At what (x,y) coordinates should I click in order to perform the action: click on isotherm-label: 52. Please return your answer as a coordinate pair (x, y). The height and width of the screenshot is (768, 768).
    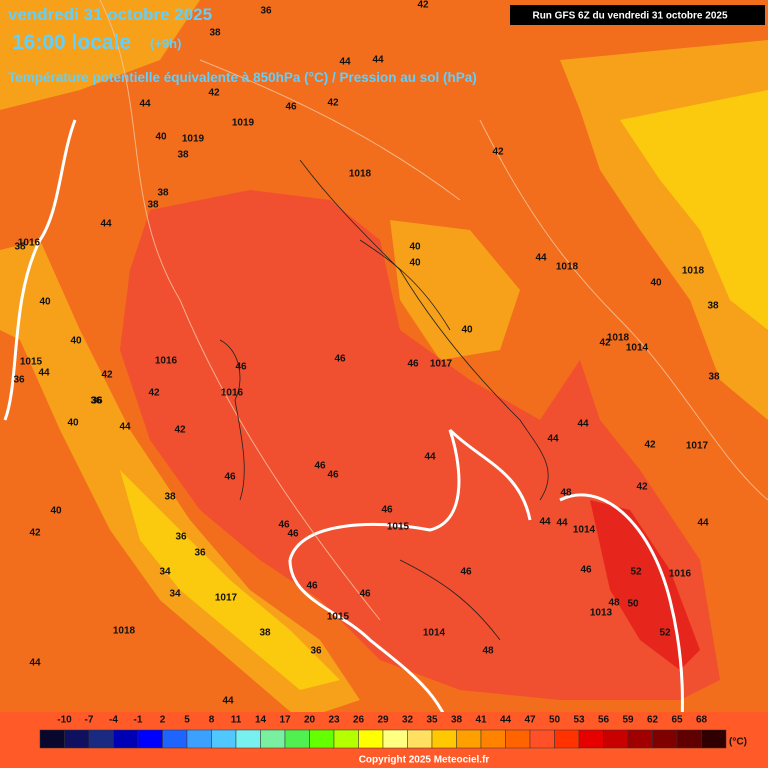
    Looking at the image, I should click on (636, 572).